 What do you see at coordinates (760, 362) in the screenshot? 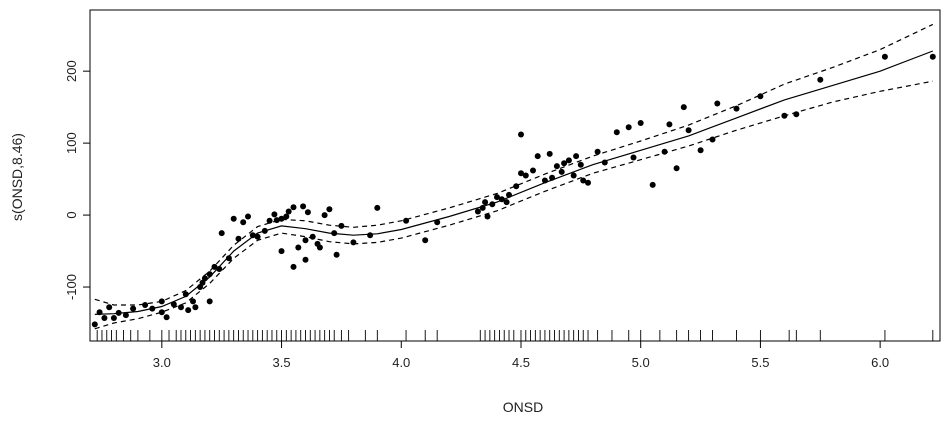
I see `x-tick-label: 5.5` at bounding box center [760, 362].